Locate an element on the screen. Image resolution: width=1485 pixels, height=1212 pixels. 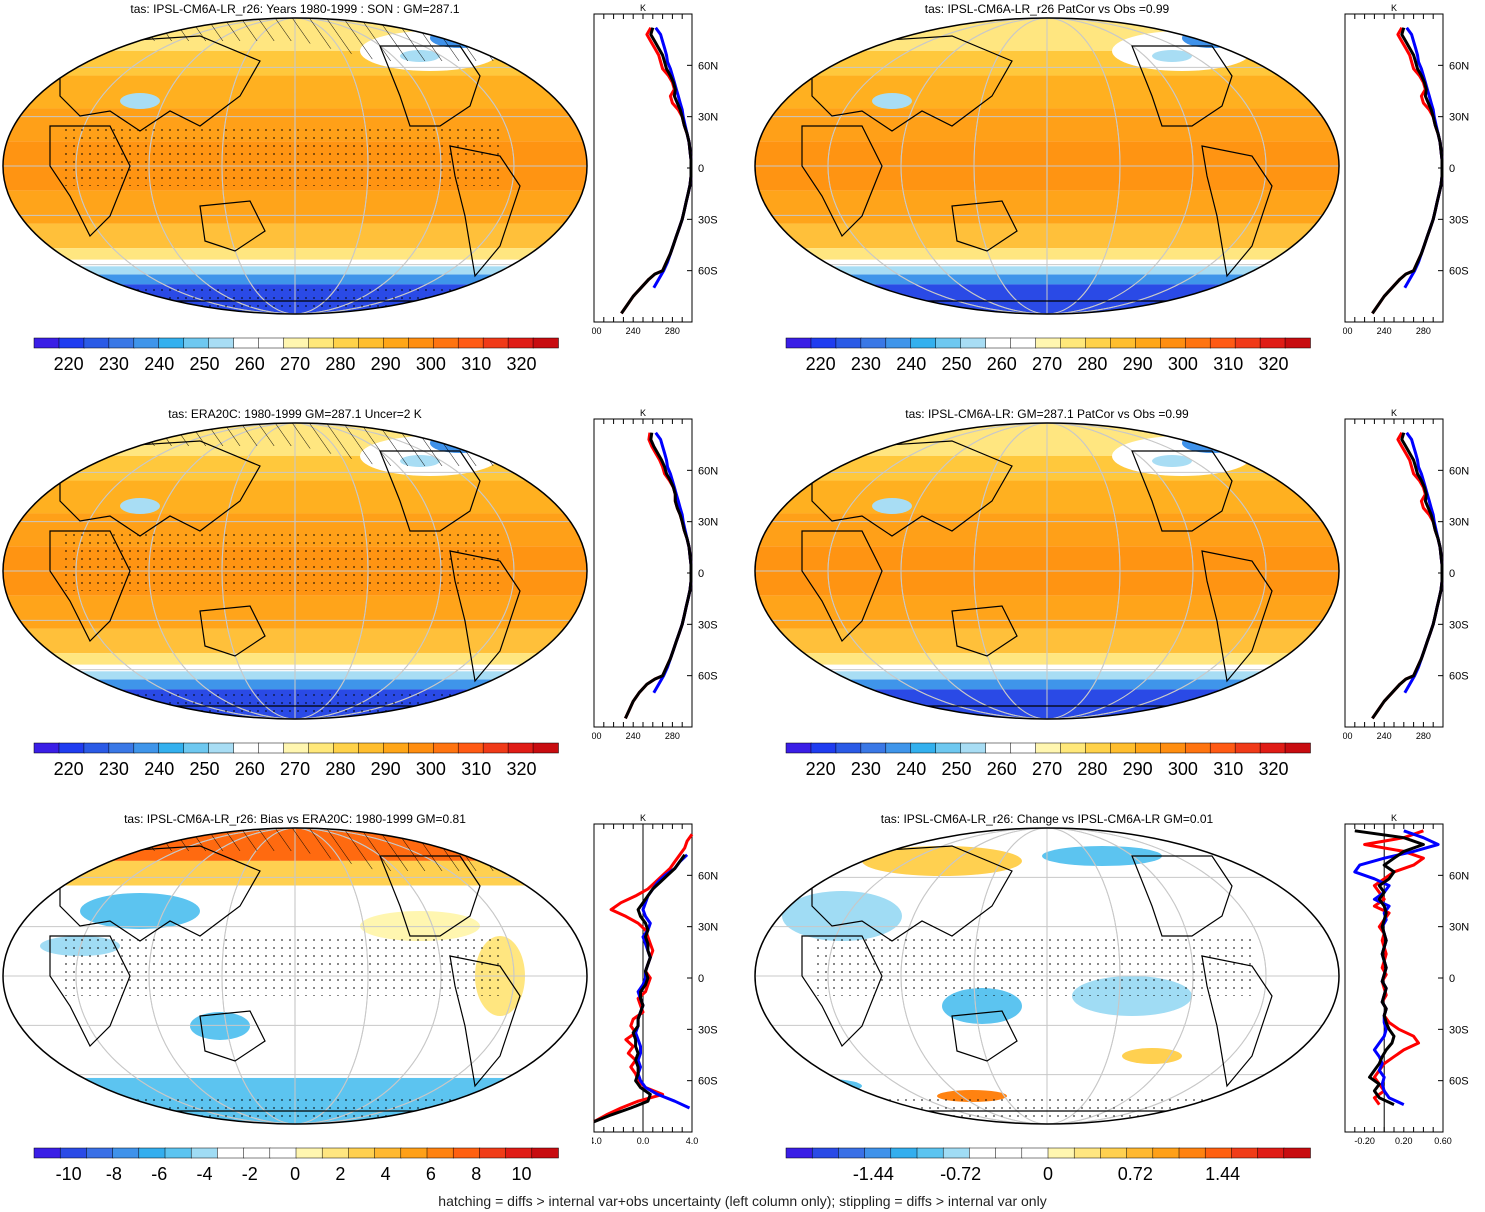
colorbar-tick-label: 10 is located at coordinates (521, 1174).